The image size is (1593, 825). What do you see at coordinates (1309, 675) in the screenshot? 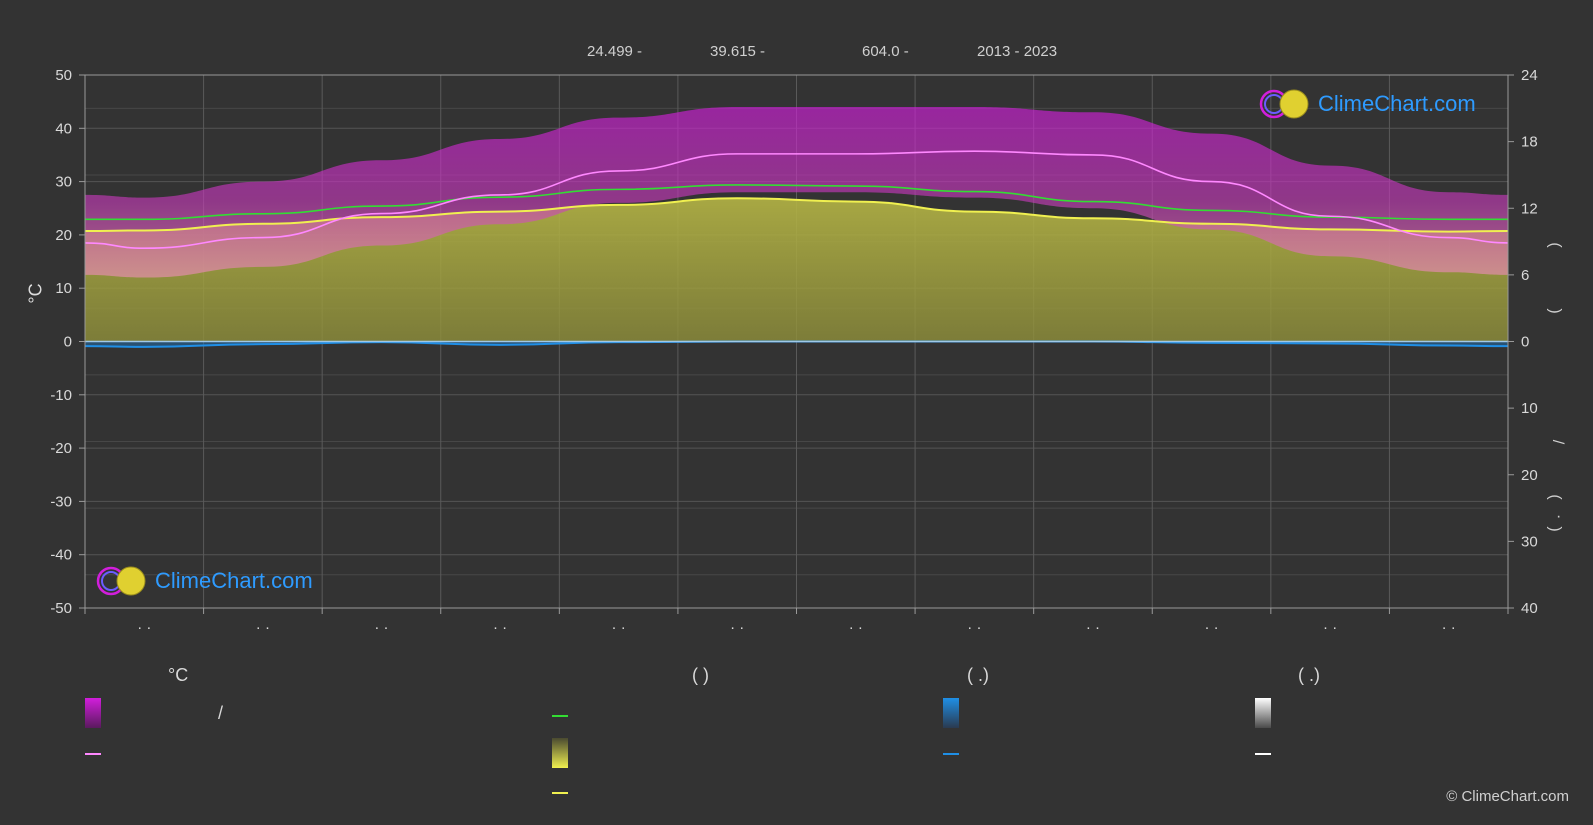
I see `legend-snow-header: ( .)` at bounding box center [1309, 675].